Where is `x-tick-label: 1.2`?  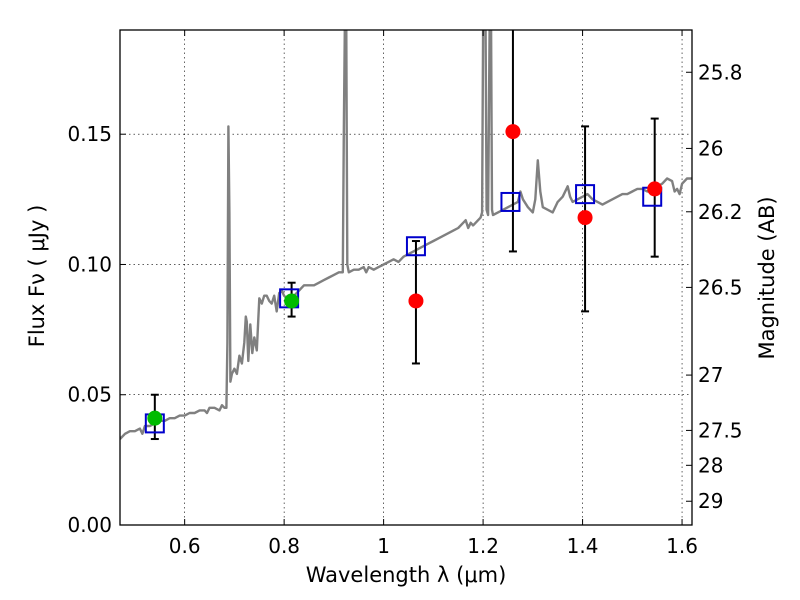
x-tick-label: 1.2 is located at coordinates (483, 546).